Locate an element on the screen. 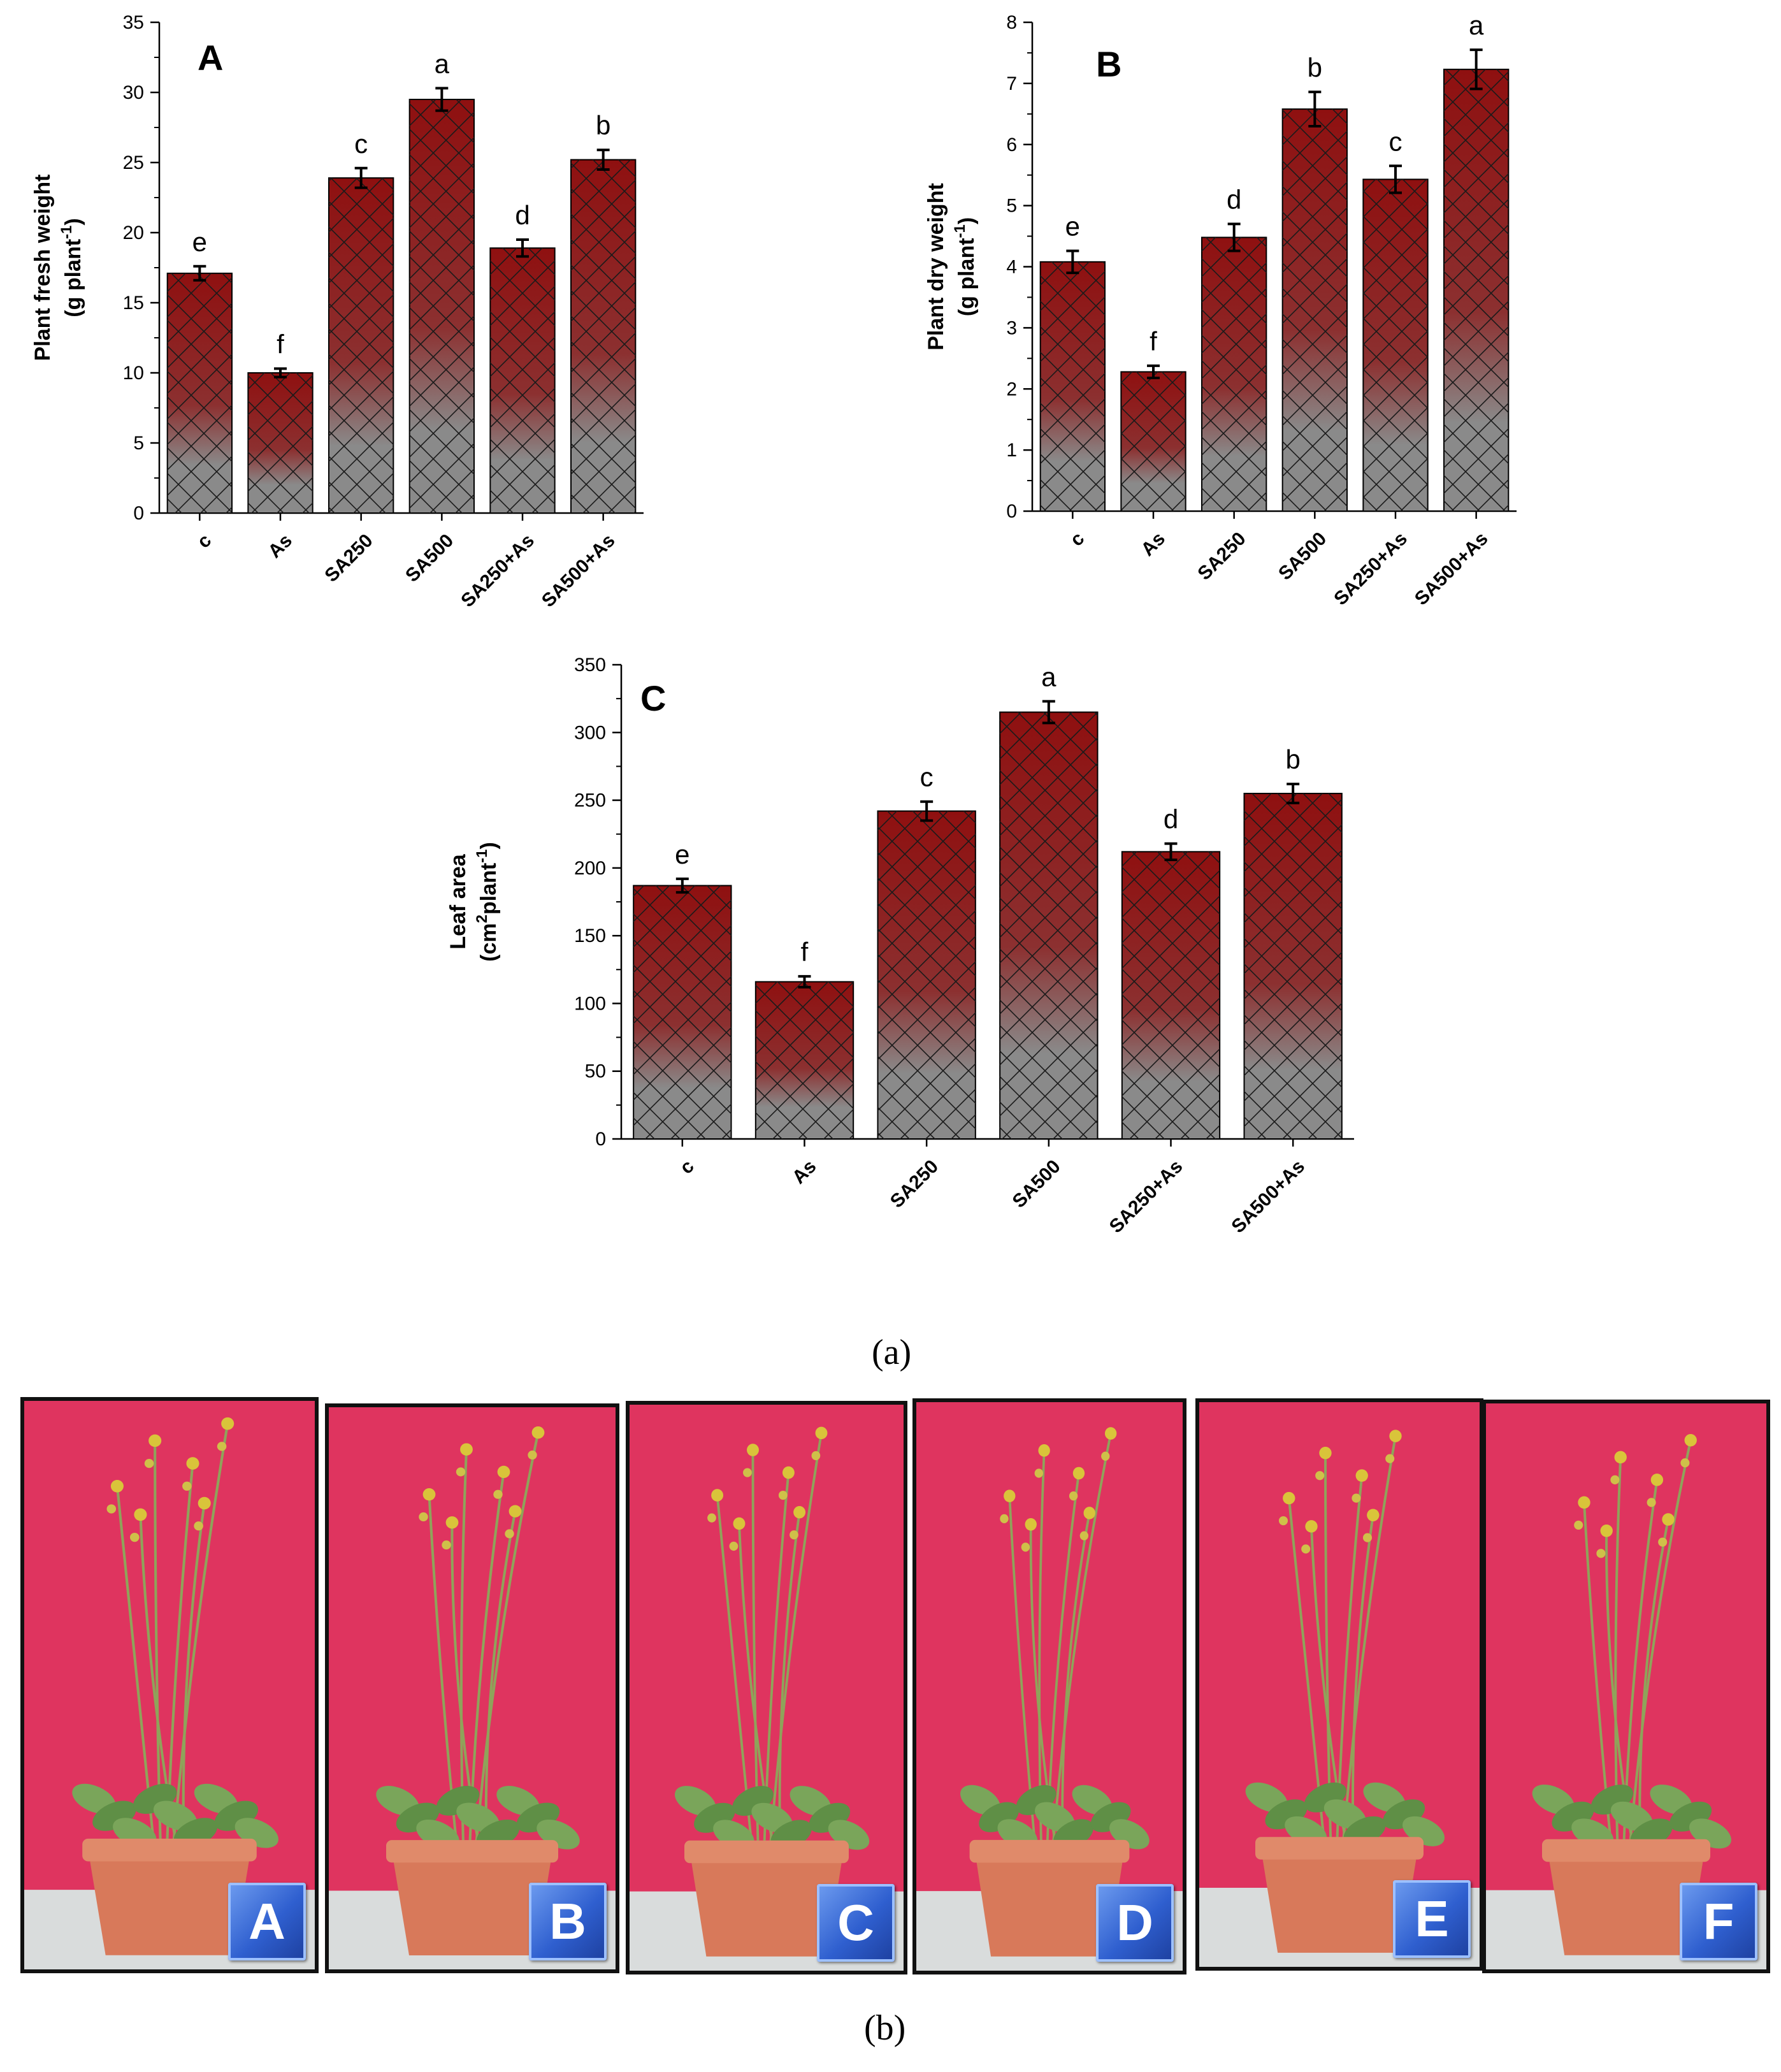 Image resolution: width=1781 pixels, height=2072 pixels. caption-a: (a) is located at coordinates (892, 1352).